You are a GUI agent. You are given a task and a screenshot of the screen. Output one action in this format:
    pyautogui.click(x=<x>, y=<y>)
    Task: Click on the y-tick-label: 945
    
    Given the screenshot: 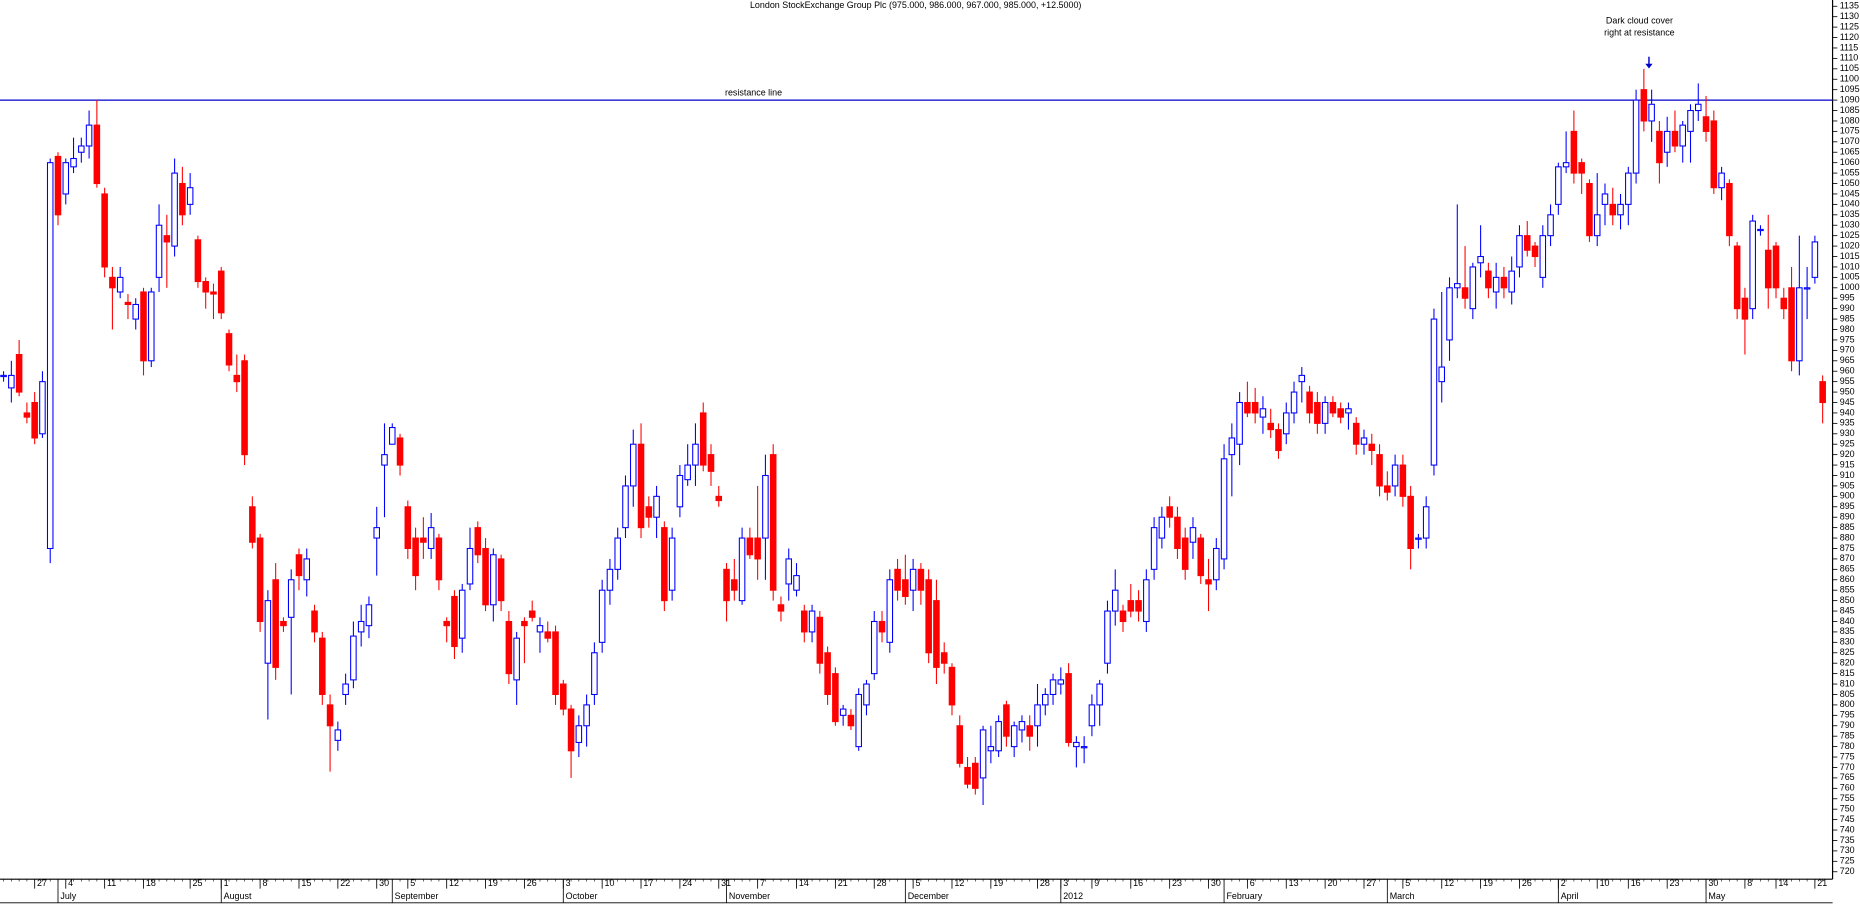 What is the action you would take?
    pyautogui.click(x=1847, y=402)
    